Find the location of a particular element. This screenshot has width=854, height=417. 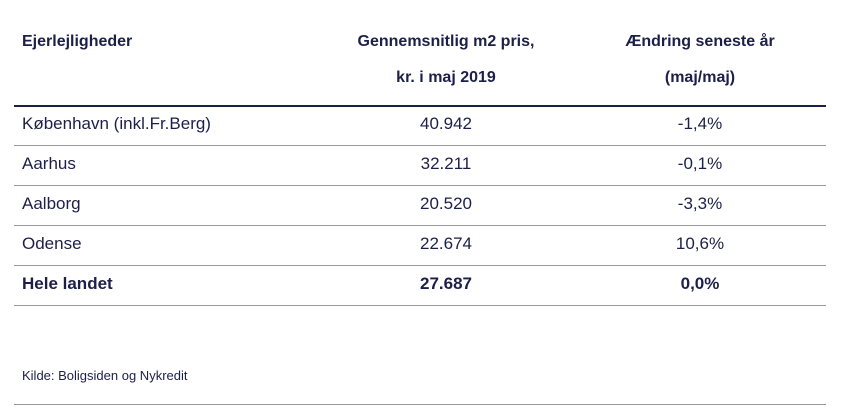

row-price: 40.942 is located at coordinates (446, 123).